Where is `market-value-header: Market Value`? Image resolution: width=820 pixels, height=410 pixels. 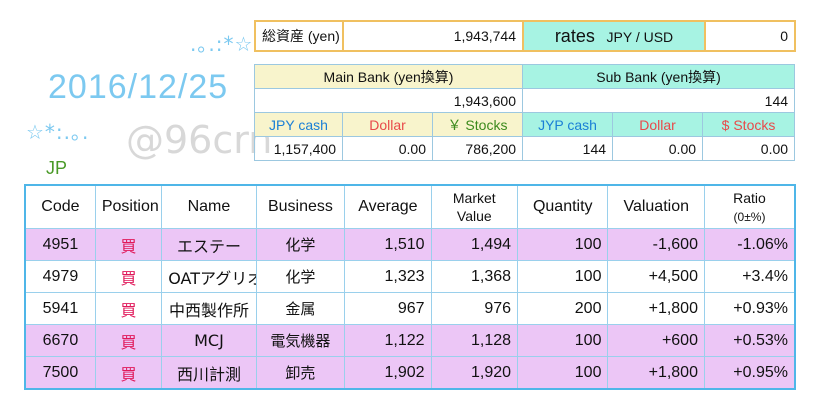
market-value-header: Market Value is located at coordinates (474, 206).